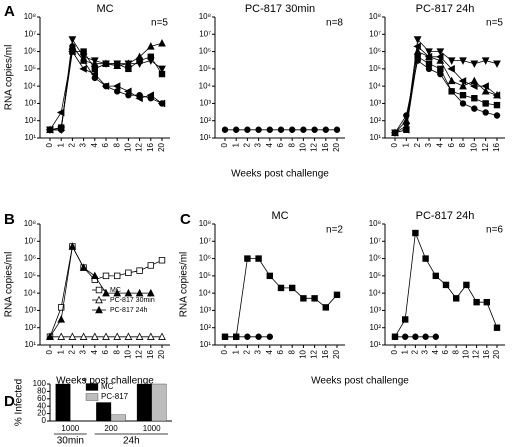  I want to click on y-tick-label: 10⁵, so click(30, 275).